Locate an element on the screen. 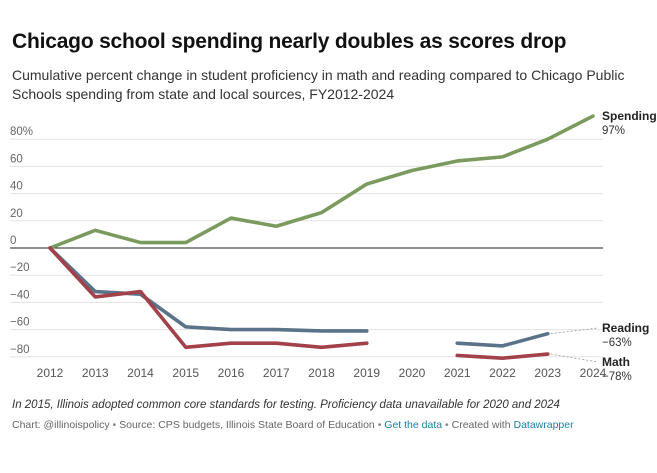 This screenshot has width=657, height=473. x-tick-label: 2024 is located at coordinates (593, 373).